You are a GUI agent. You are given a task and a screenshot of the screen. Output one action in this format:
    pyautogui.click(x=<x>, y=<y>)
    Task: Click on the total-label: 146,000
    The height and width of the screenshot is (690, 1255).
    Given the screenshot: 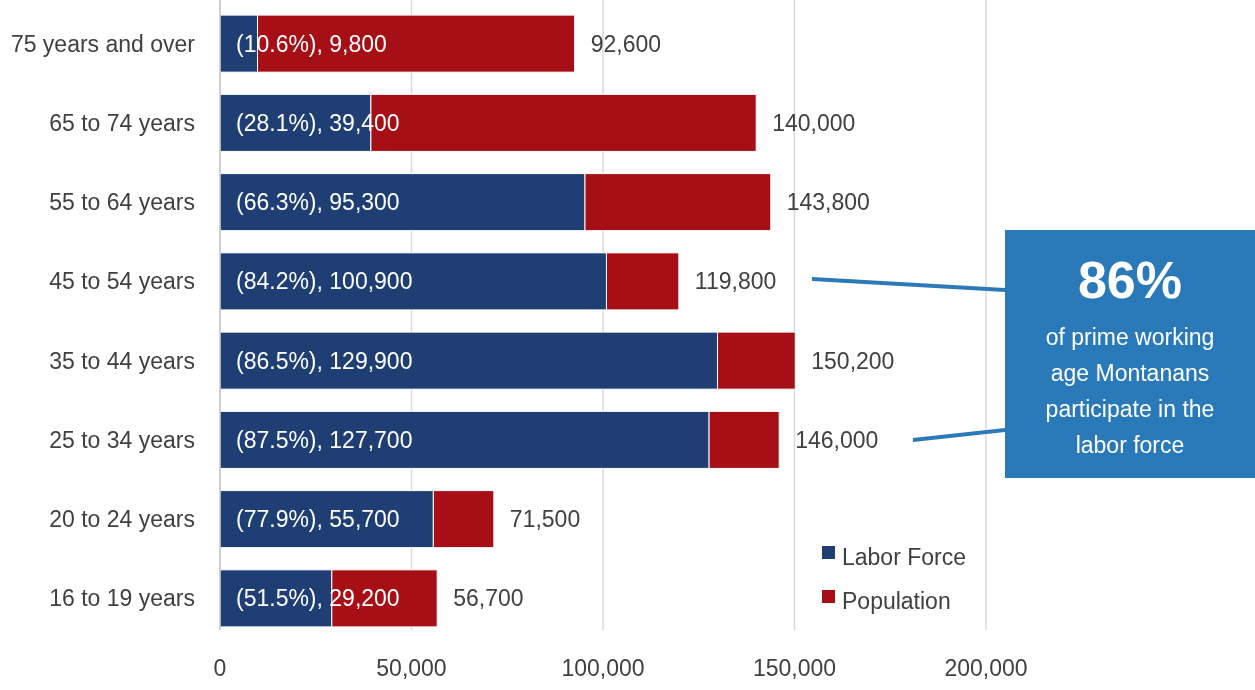 What is the action you would take?
    pyautogui.click(x=837, y=439)
    